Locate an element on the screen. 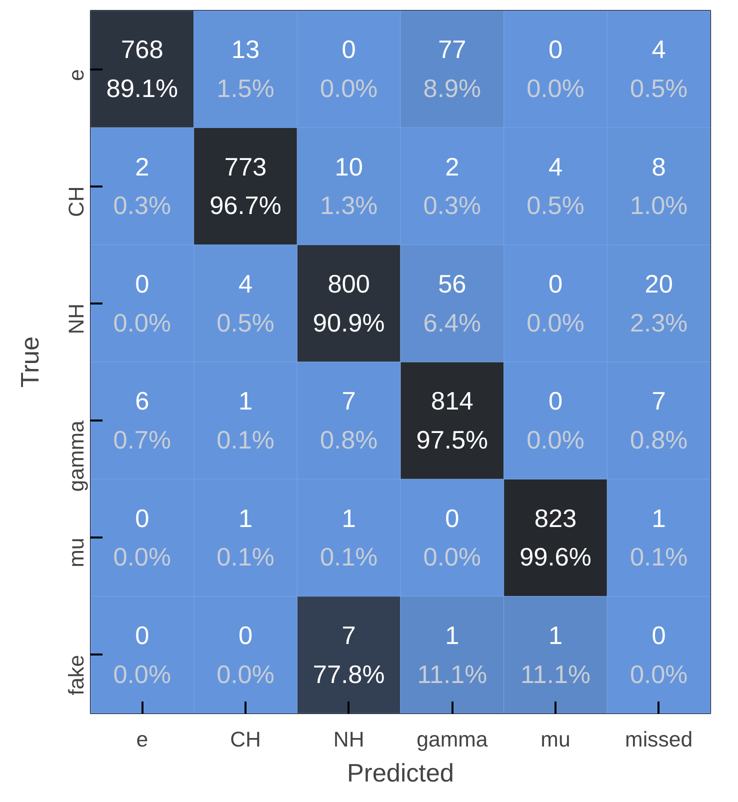 Image resolution: width=738 pixels, height=802 pixels. annotation: 6.4% is located at coordinates (452, 323).